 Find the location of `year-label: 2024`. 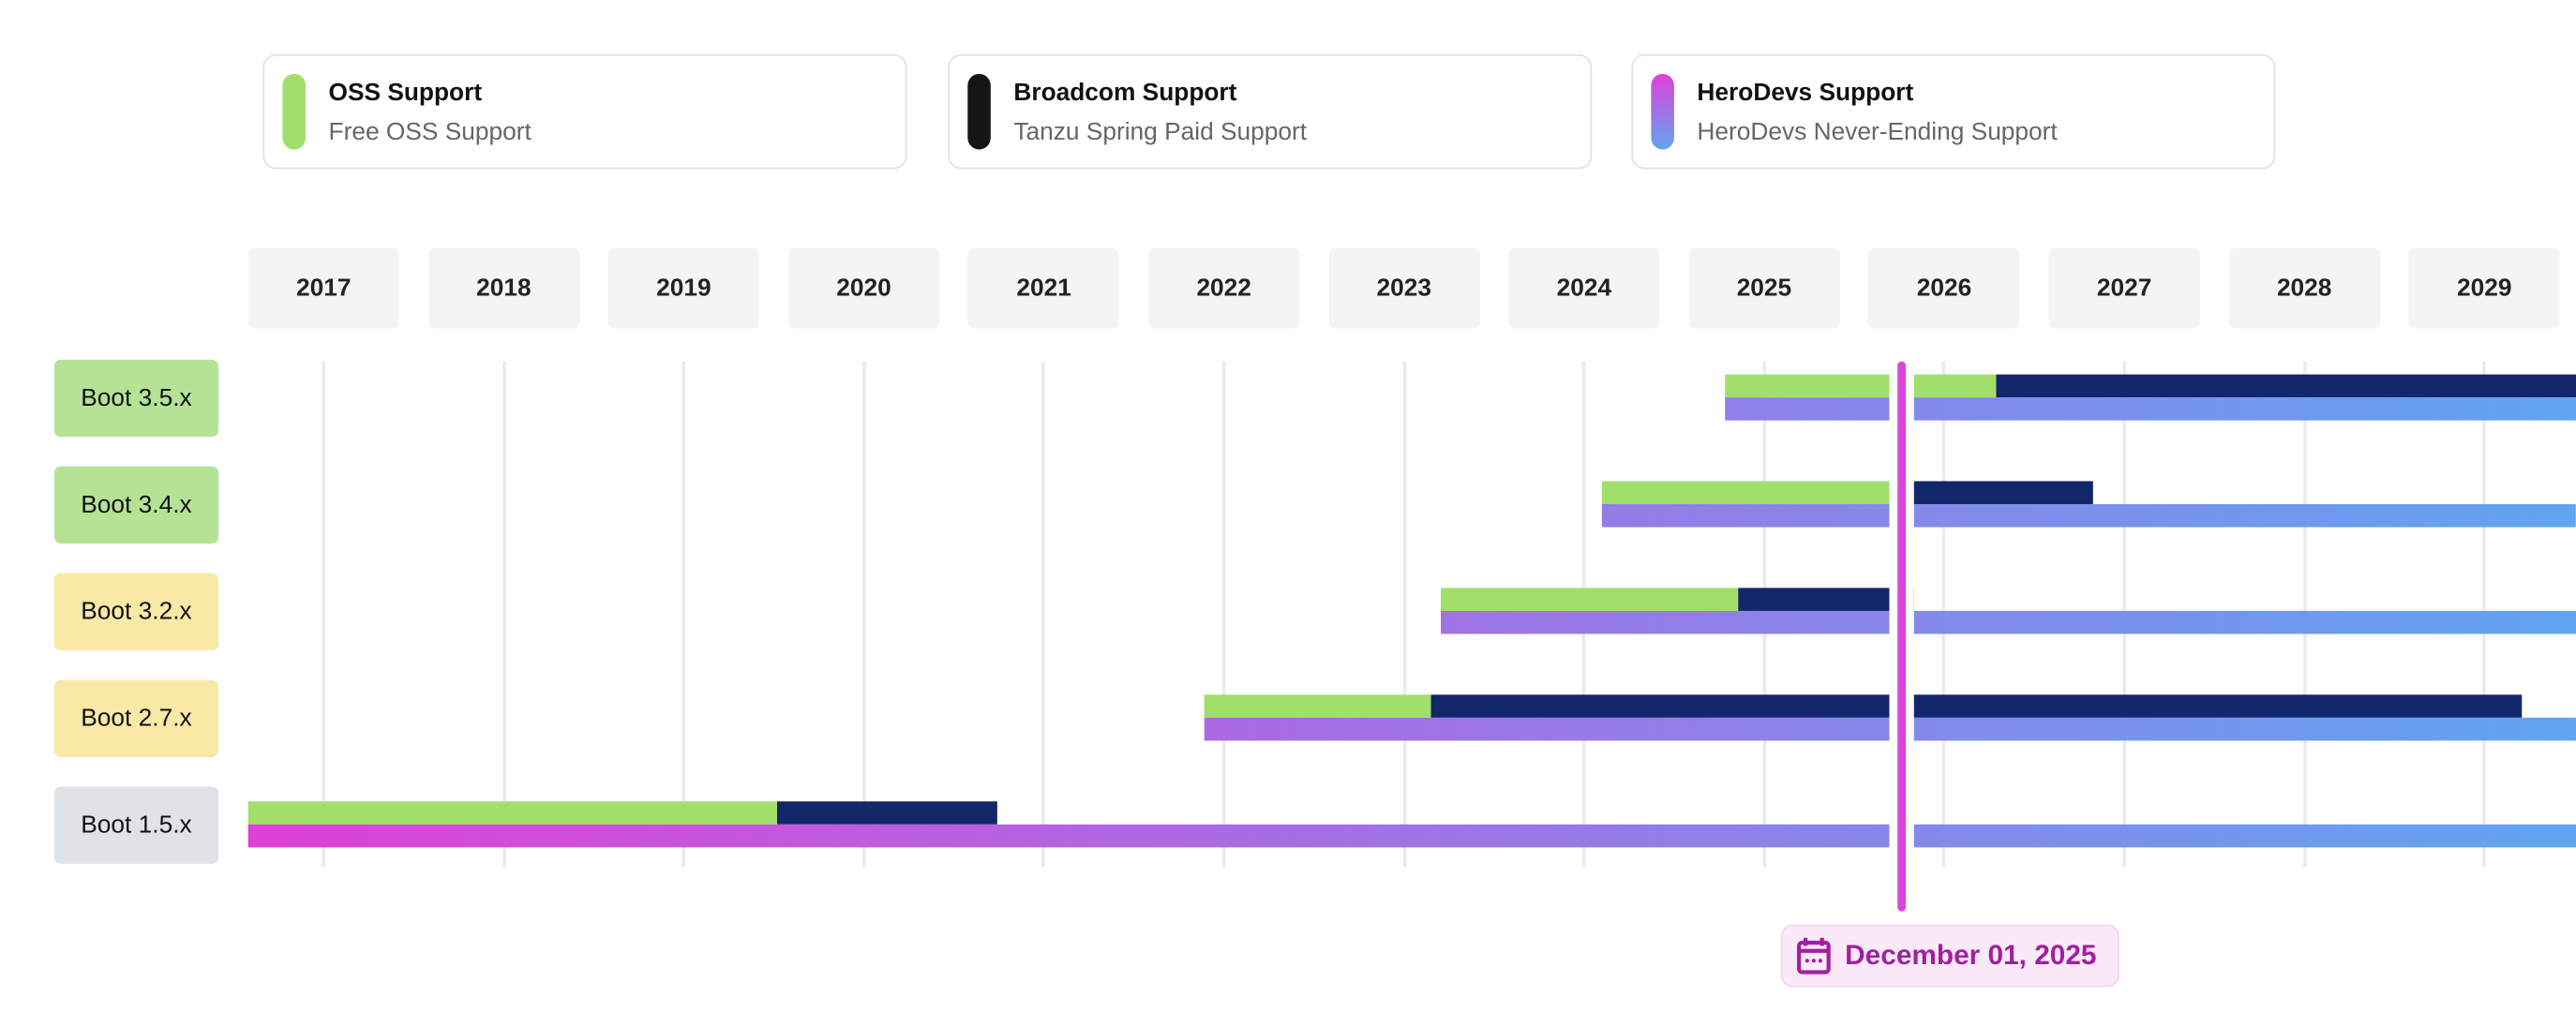

year-label: 2024 is located at coordinates (1584, 288).